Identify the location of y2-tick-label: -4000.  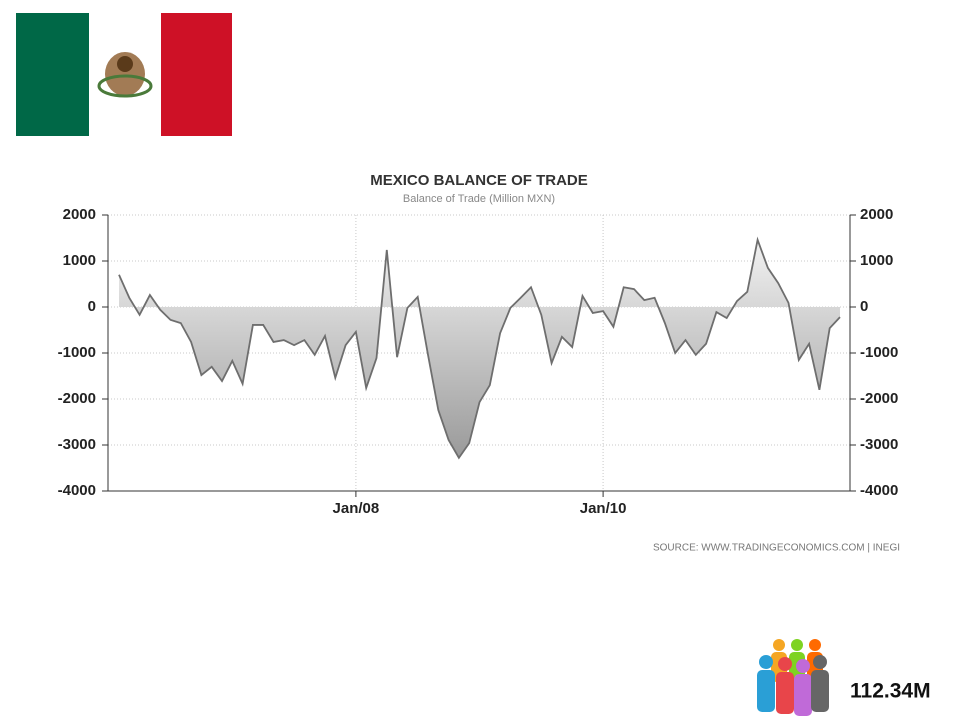
(879, 490).